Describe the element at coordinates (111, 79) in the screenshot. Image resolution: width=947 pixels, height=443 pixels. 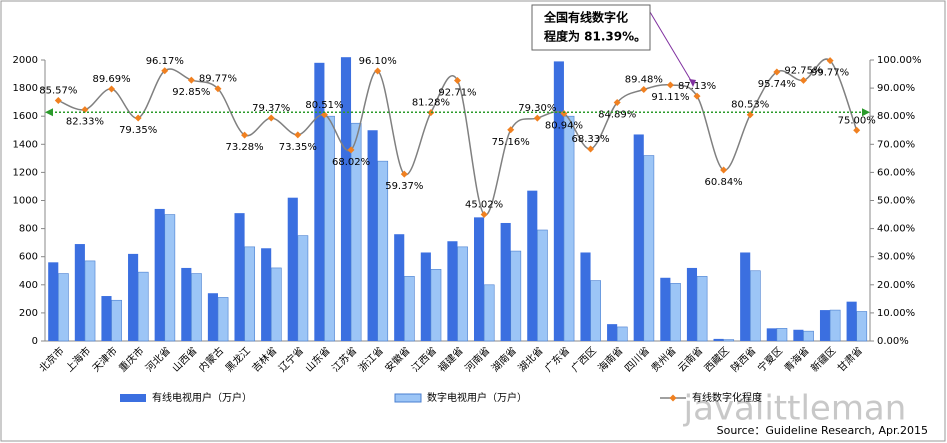
I see `data-label: 89.69%` at that location.